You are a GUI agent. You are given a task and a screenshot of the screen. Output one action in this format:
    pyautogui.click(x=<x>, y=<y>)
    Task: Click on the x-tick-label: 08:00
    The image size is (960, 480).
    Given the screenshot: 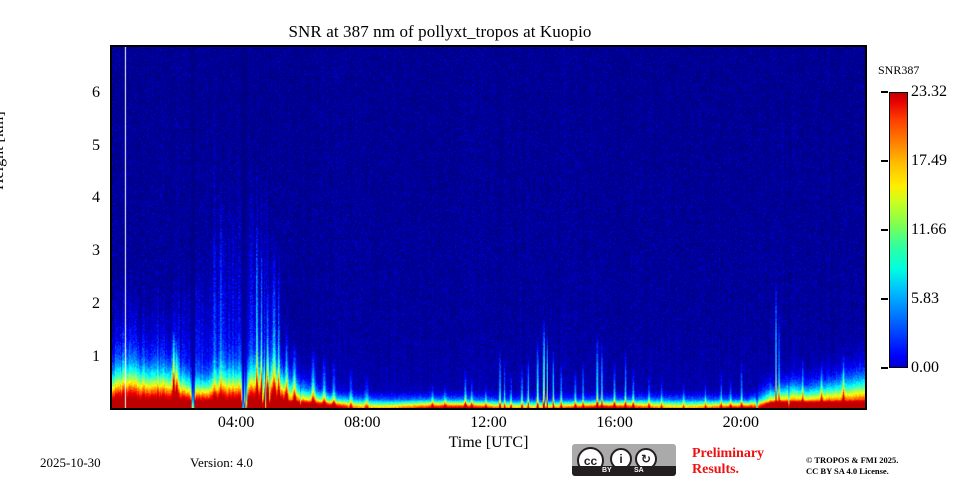 What is the action you would take?
    pyautogui.click(x=362, y=422)
    